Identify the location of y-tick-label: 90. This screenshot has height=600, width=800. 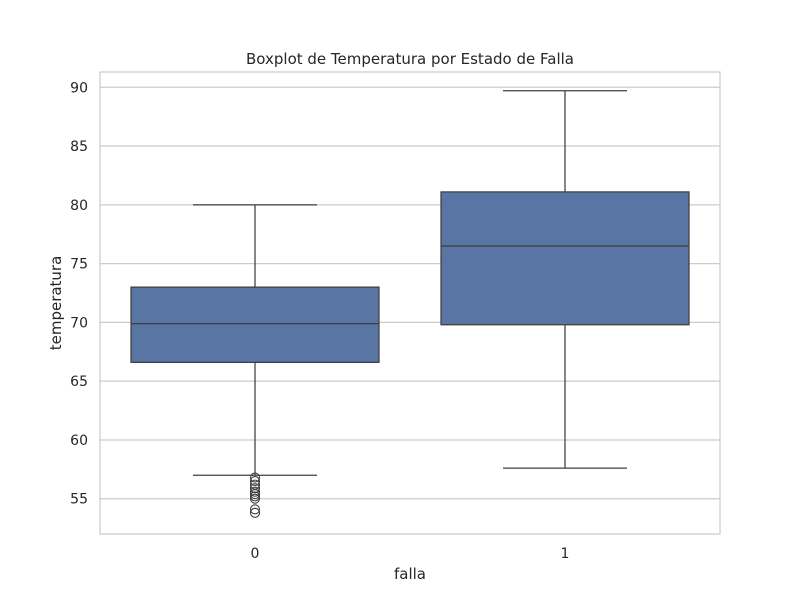
(79, 88).